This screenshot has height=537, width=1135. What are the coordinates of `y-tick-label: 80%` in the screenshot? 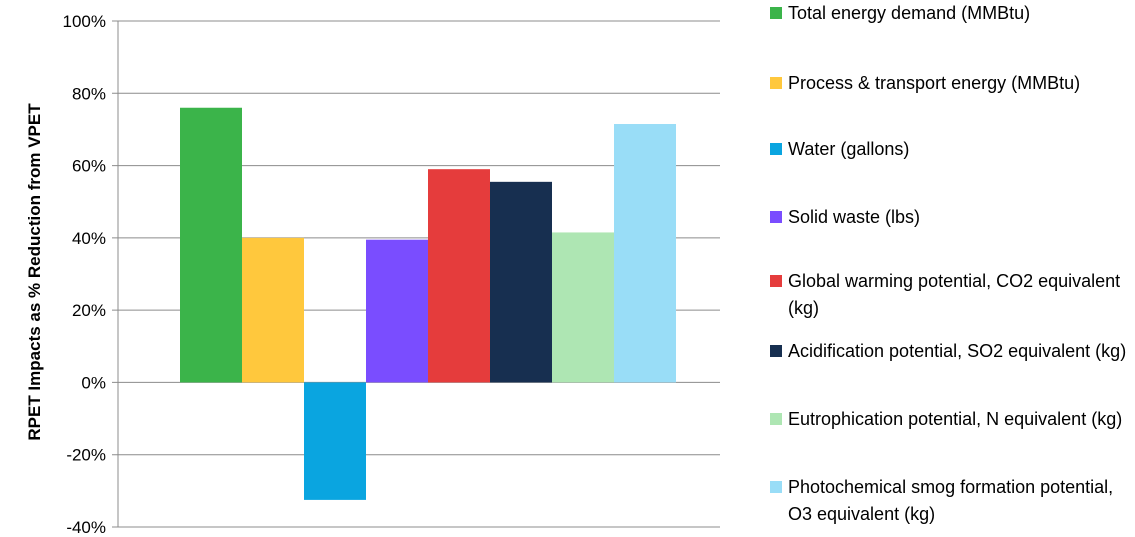 It's located at (89, 93).